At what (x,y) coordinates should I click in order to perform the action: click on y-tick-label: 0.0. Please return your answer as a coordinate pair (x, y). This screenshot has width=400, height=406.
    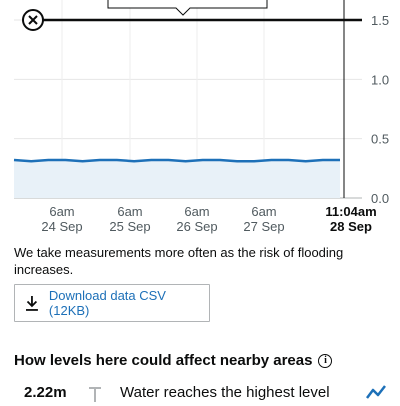
    Looking at the image, I should click on (380, 198).